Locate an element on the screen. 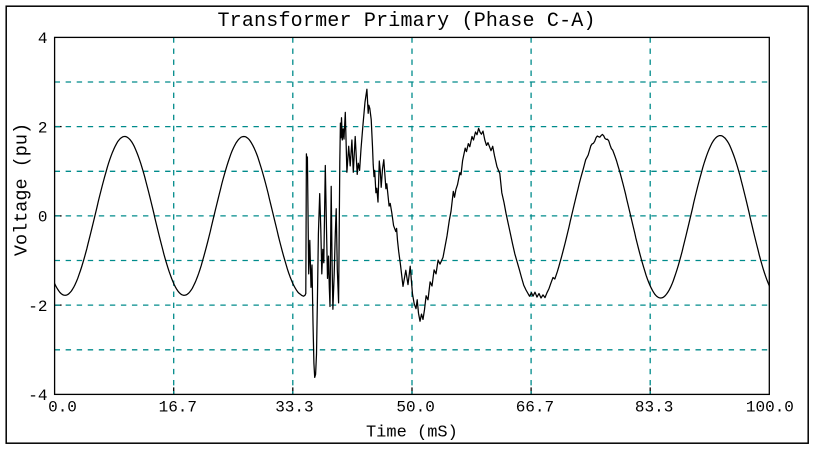  svg-text: Time (mS) is located at coordinates (412, 432).